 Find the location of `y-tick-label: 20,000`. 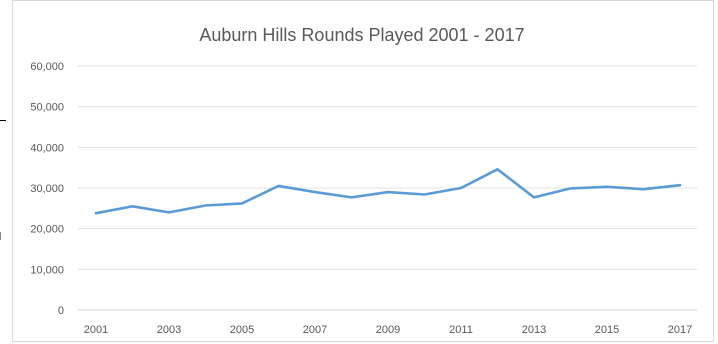

y-tick-label: 20,000 is located at coordinates (47, 230).